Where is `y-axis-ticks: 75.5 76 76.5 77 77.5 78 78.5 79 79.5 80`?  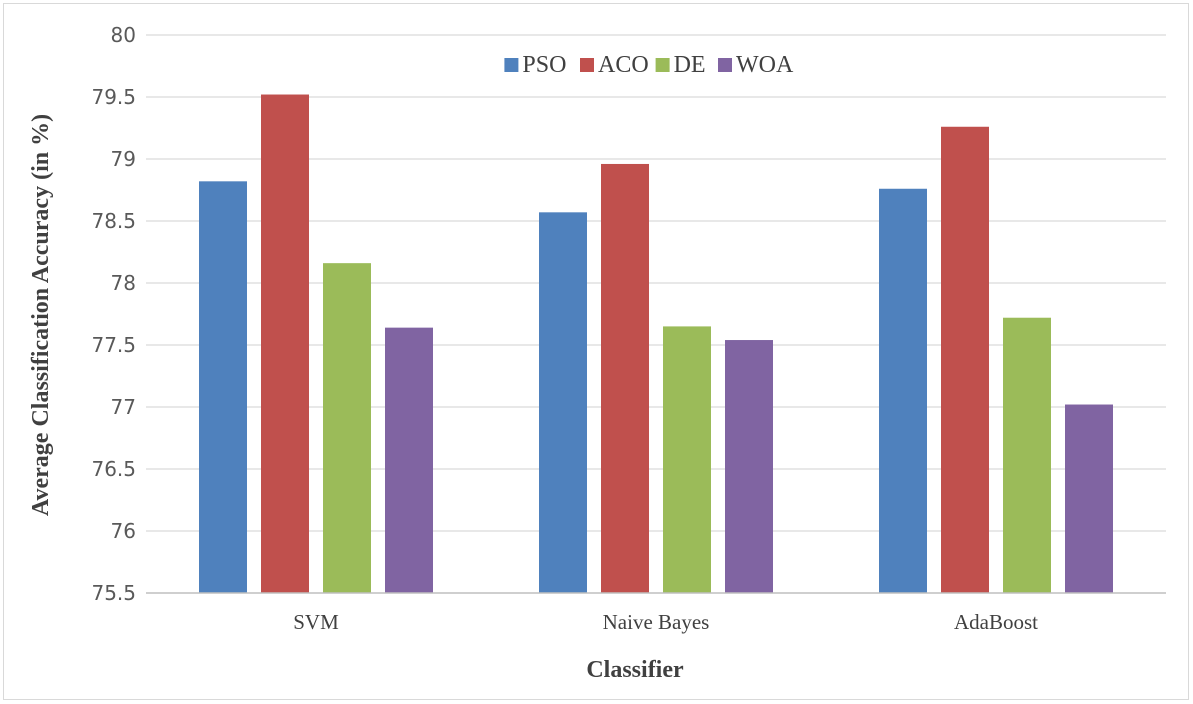 y-axis-ticks: 75.5 76 76.5 77 77.5 78 78.5 79 79.5 80 is located at coordinates (113, 314).